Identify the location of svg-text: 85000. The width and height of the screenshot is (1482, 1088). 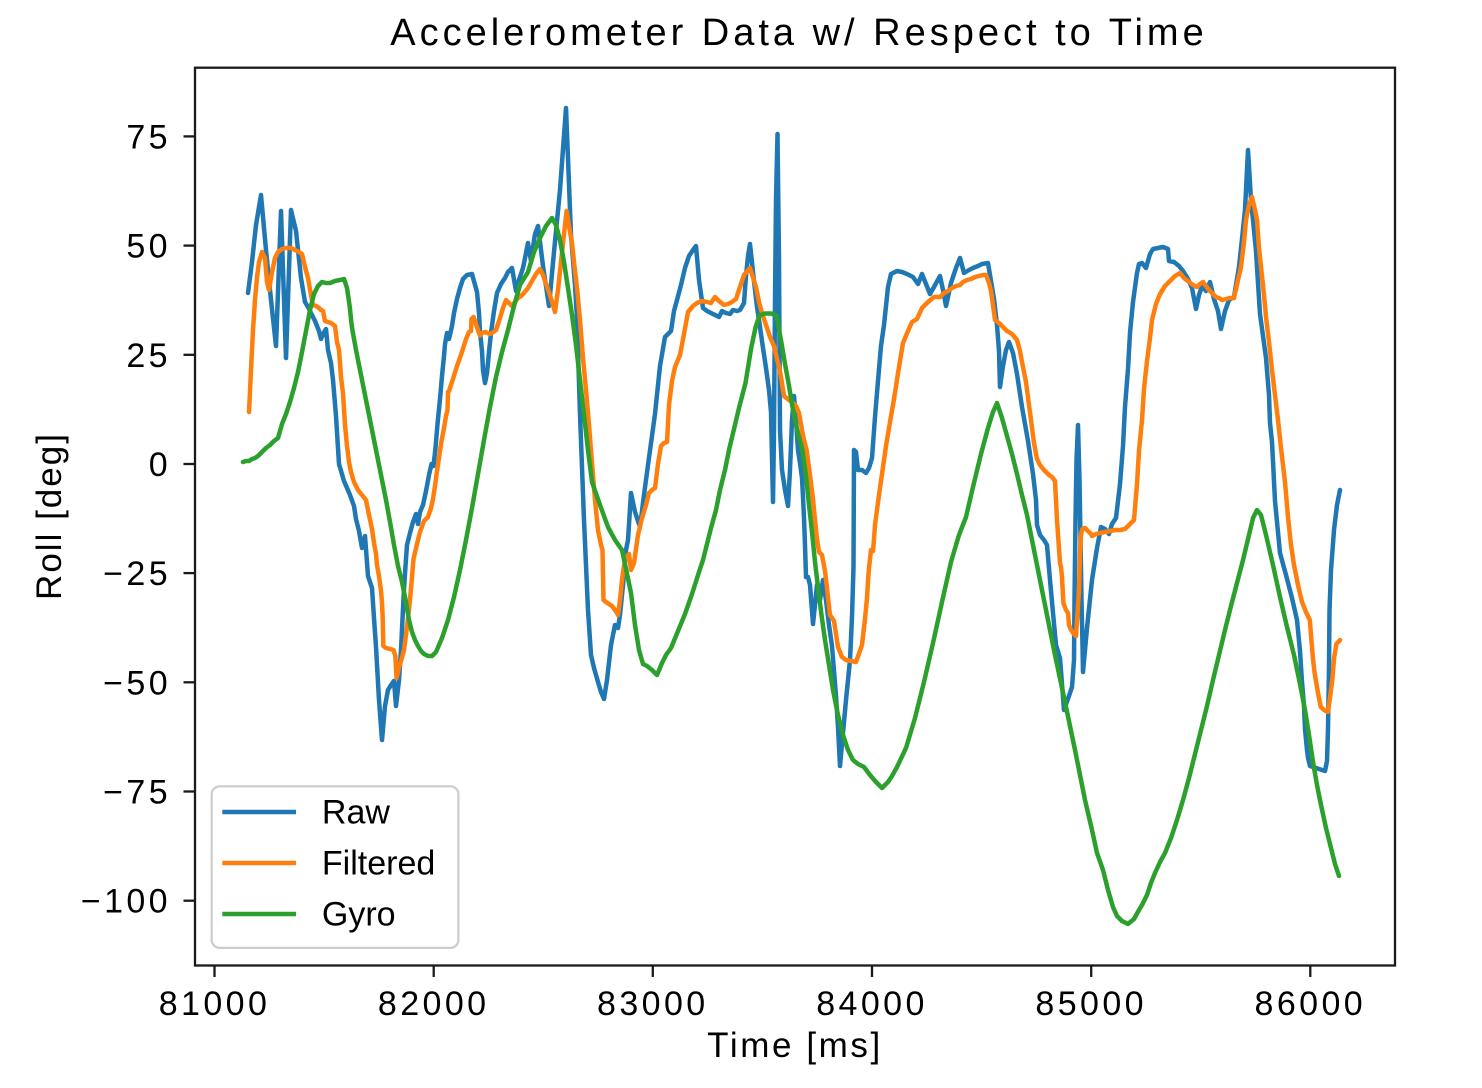
(1091, 1004).